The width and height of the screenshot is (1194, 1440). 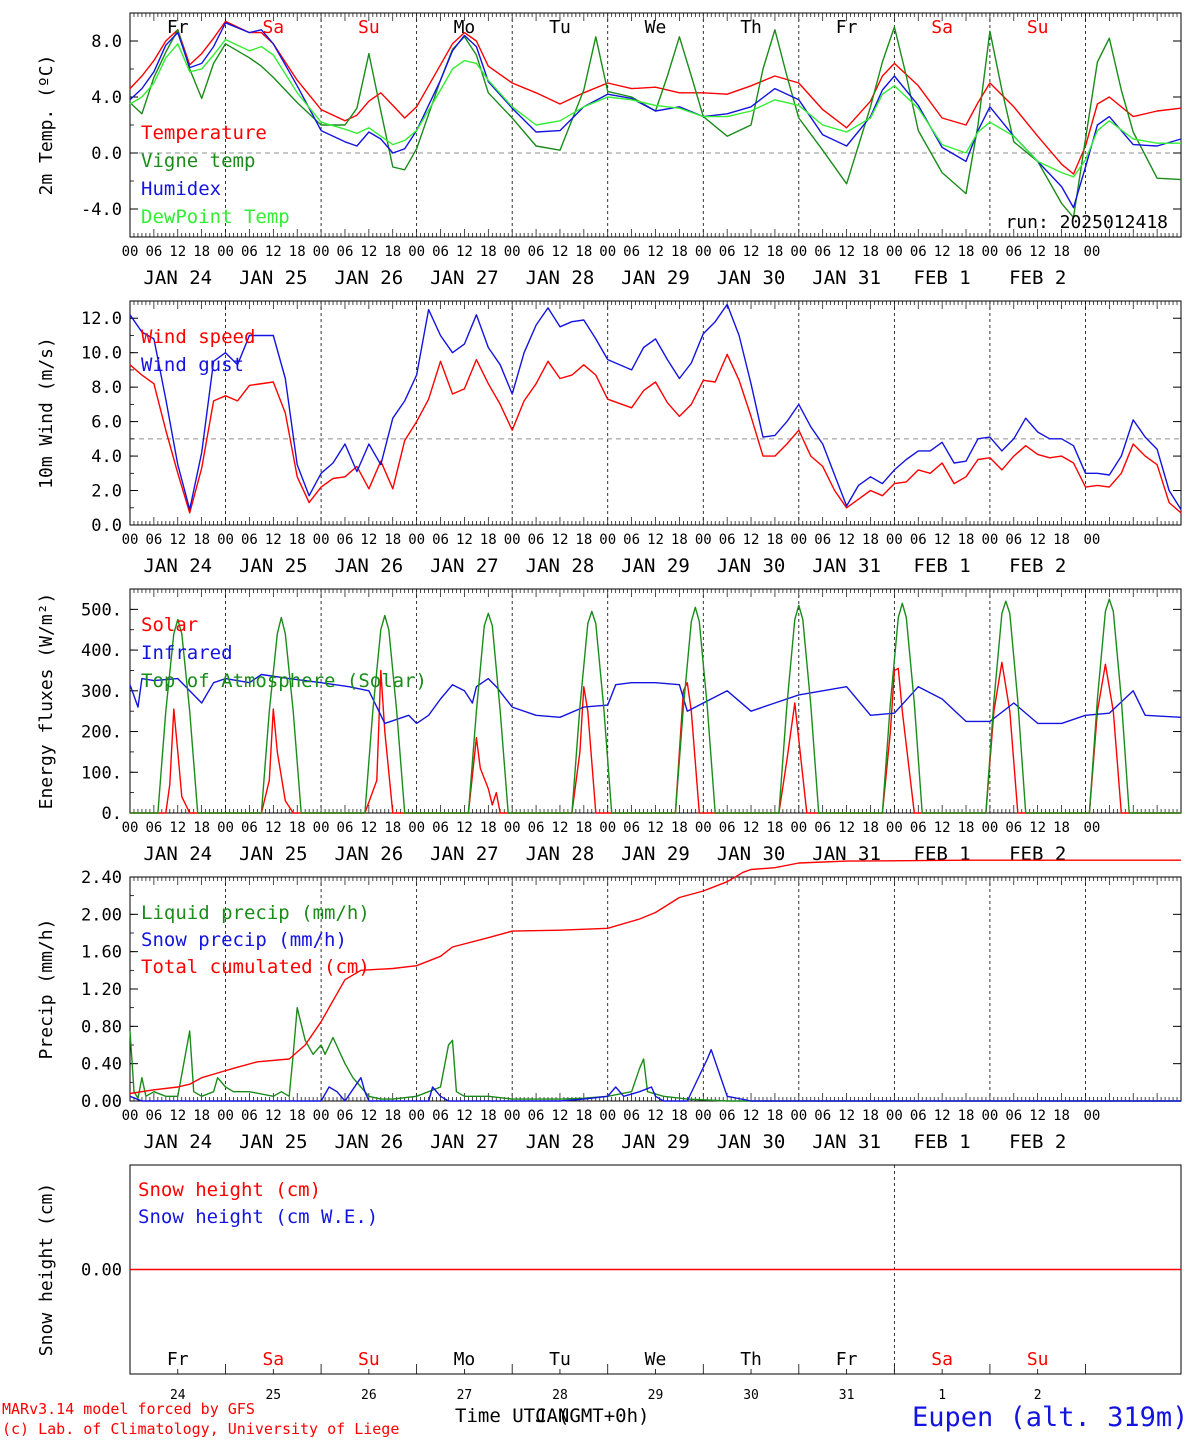 What do you see at coordinates (560, 566) in the screenshot?
I see `date-label: JAN 28` at bounding box center [560, 566].